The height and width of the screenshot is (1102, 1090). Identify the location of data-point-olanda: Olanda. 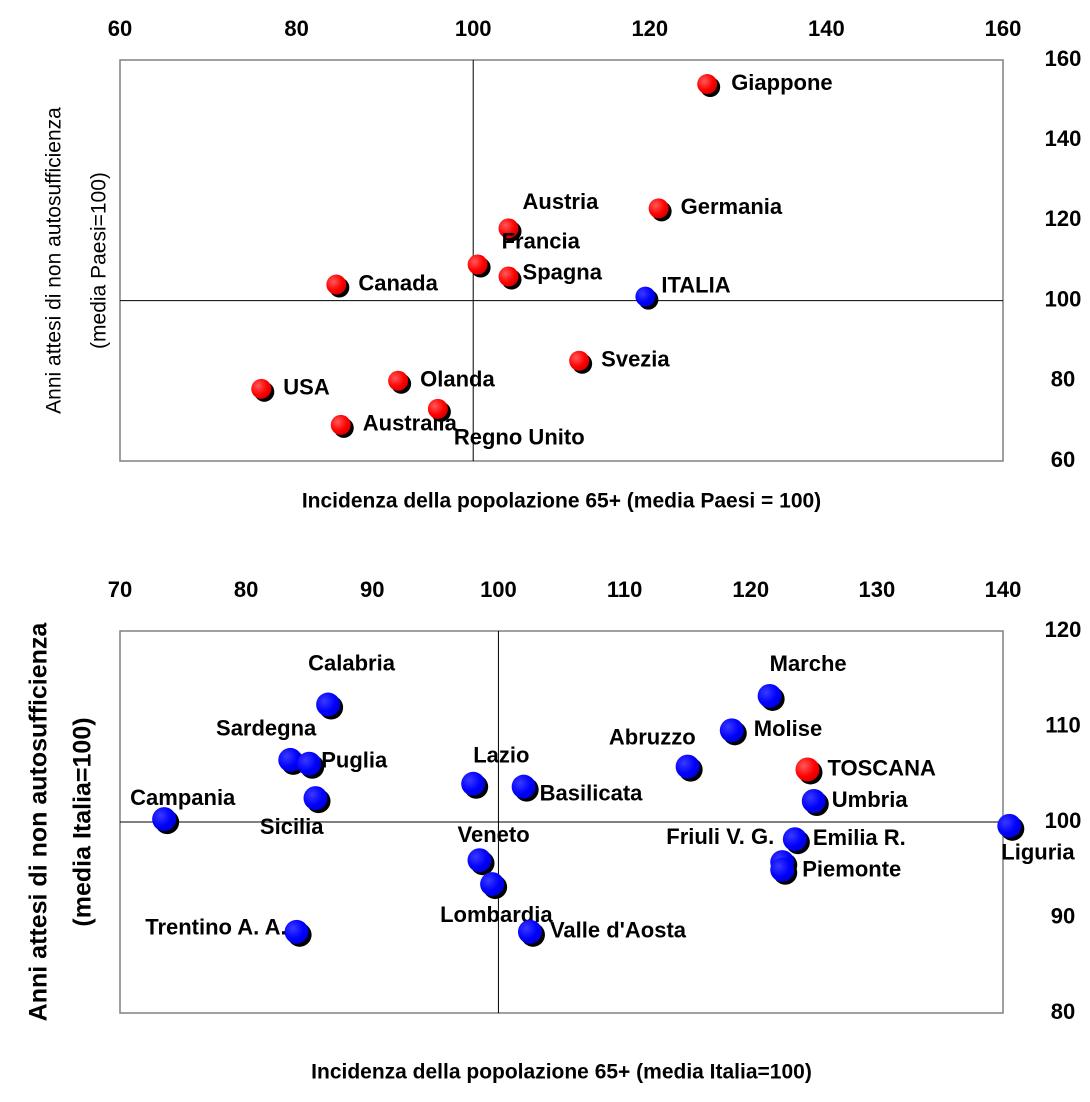
(441, 380).